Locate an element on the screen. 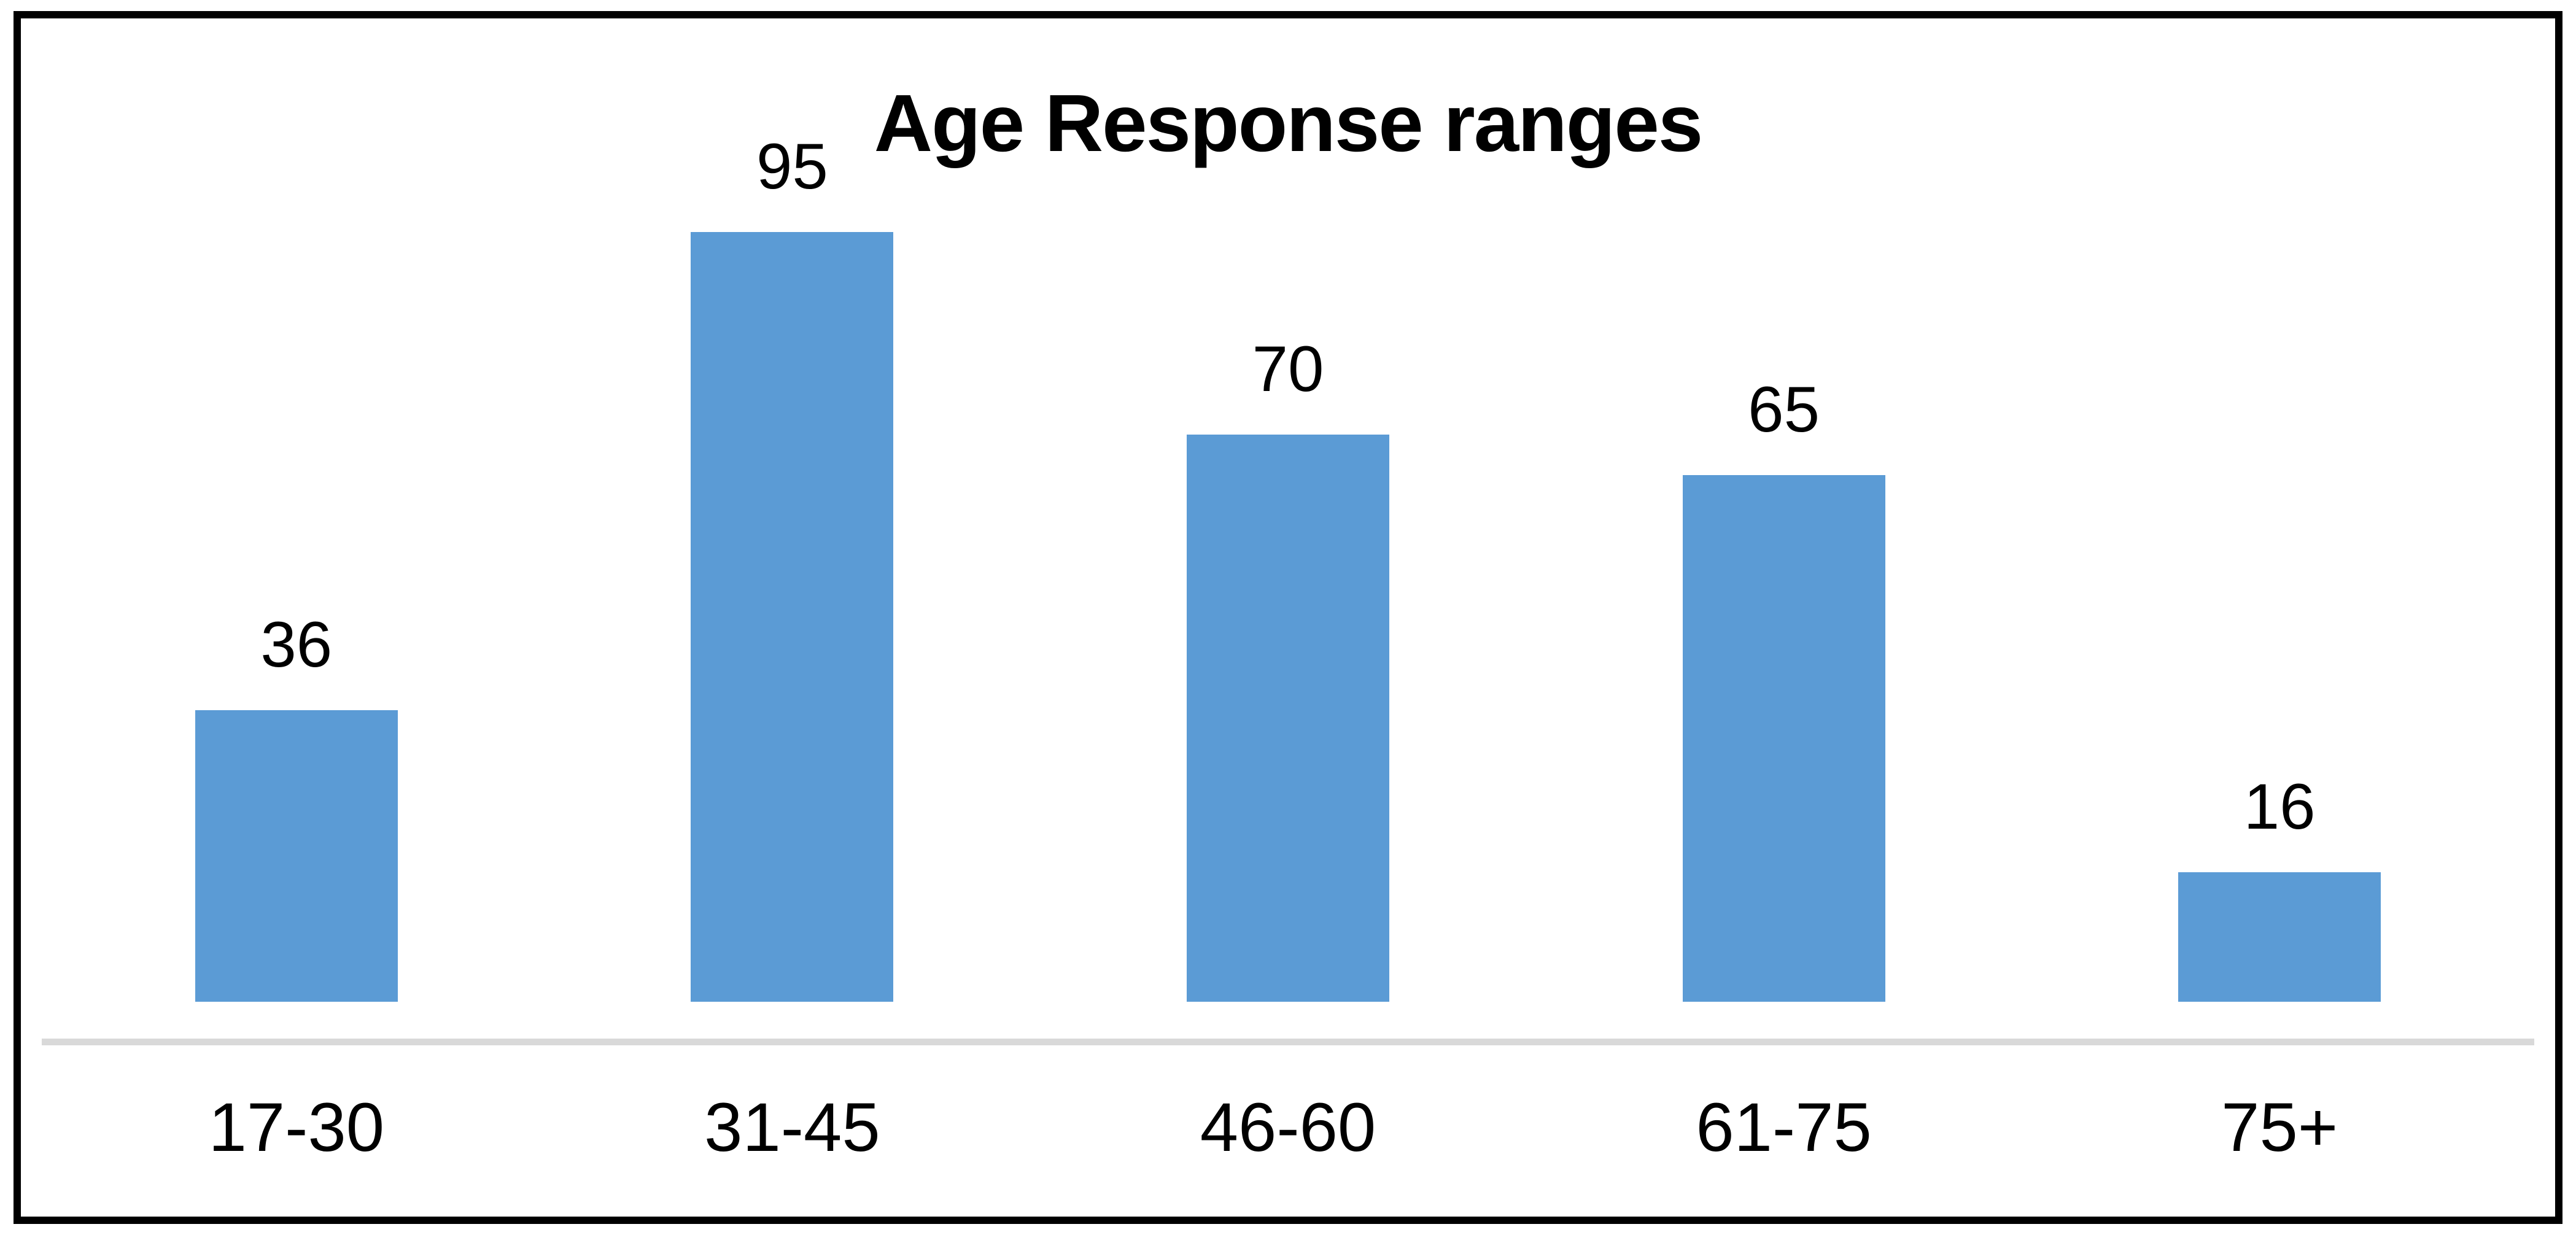 The image size is (2576, 1235). bar-value-label: 95 is located at coordinates (792, 167).